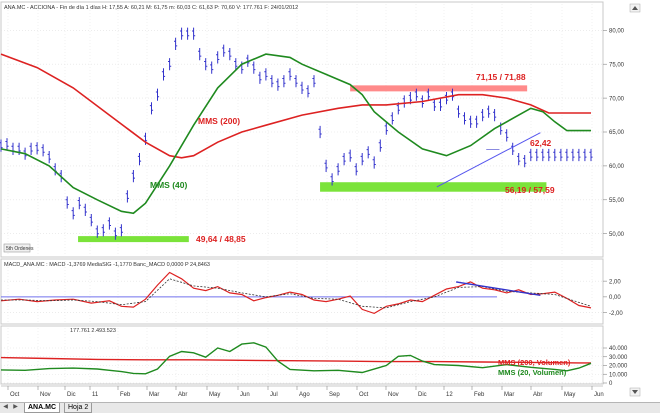  What do you see at coordinates (5, 407) in the screenshot?
I see `first-sheet-icon: ◀` at bounding box center [5, 407].